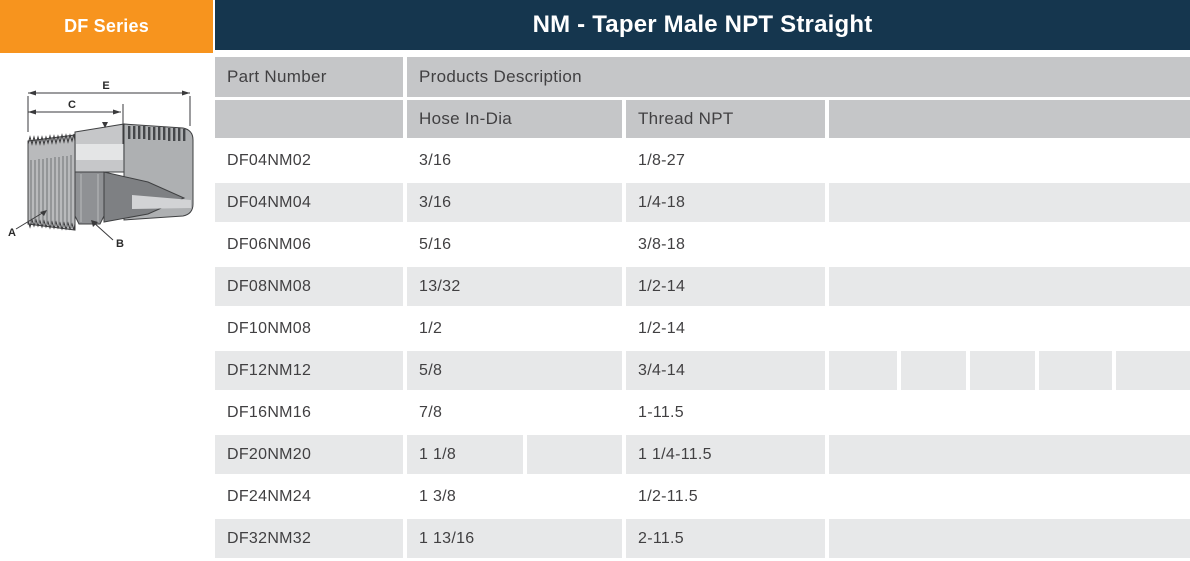  I want to click on page-title: NM - Taper Male NPT Straight, so click(702, 25).